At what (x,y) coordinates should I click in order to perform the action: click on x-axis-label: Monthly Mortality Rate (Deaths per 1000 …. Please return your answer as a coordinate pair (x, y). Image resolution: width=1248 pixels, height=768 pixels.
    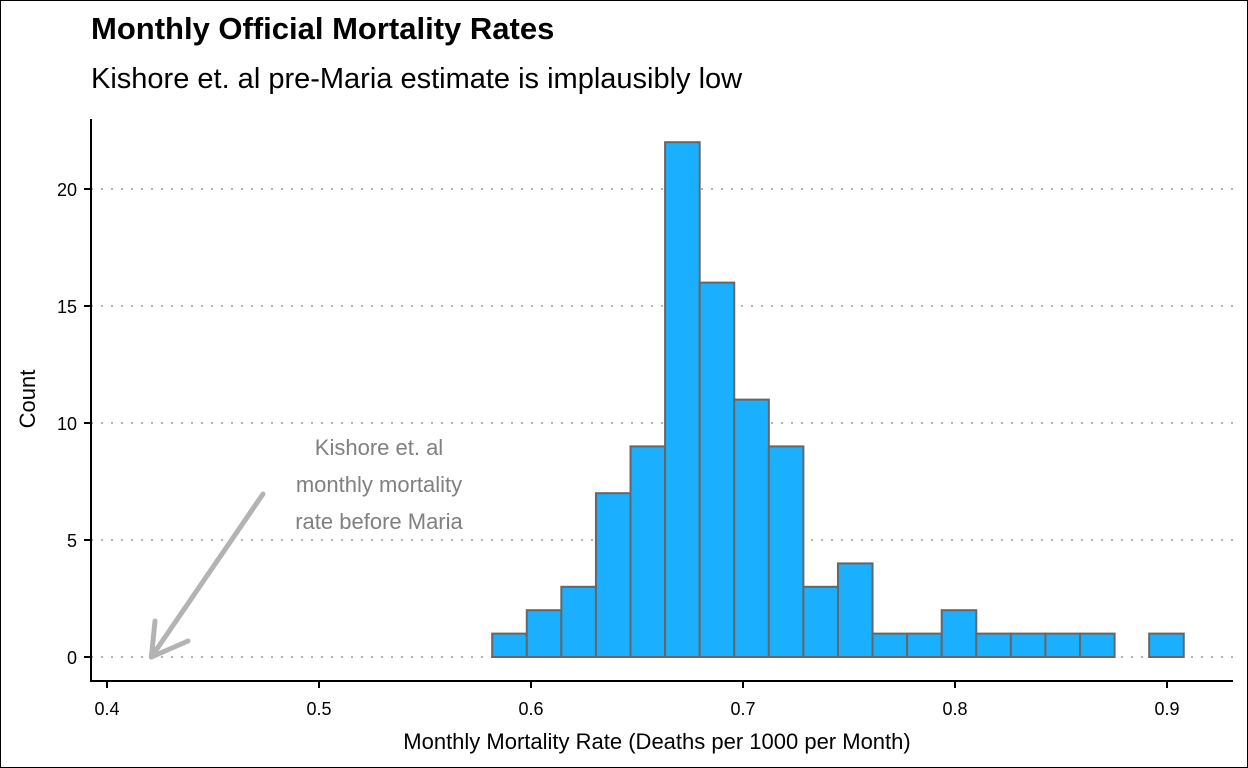
    Looking at the image, I should click on (656, 741).